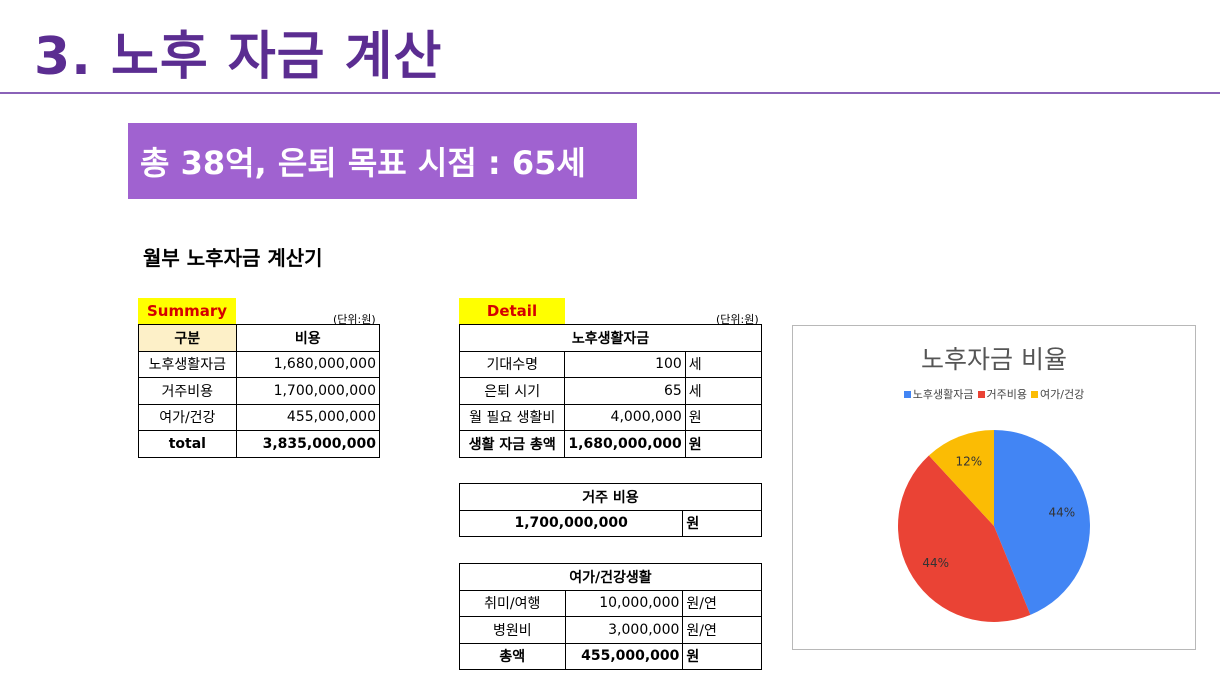  Describe the element at coordinates (625, 391) in the screenshot. I see `living-row-value: 65` at that location.